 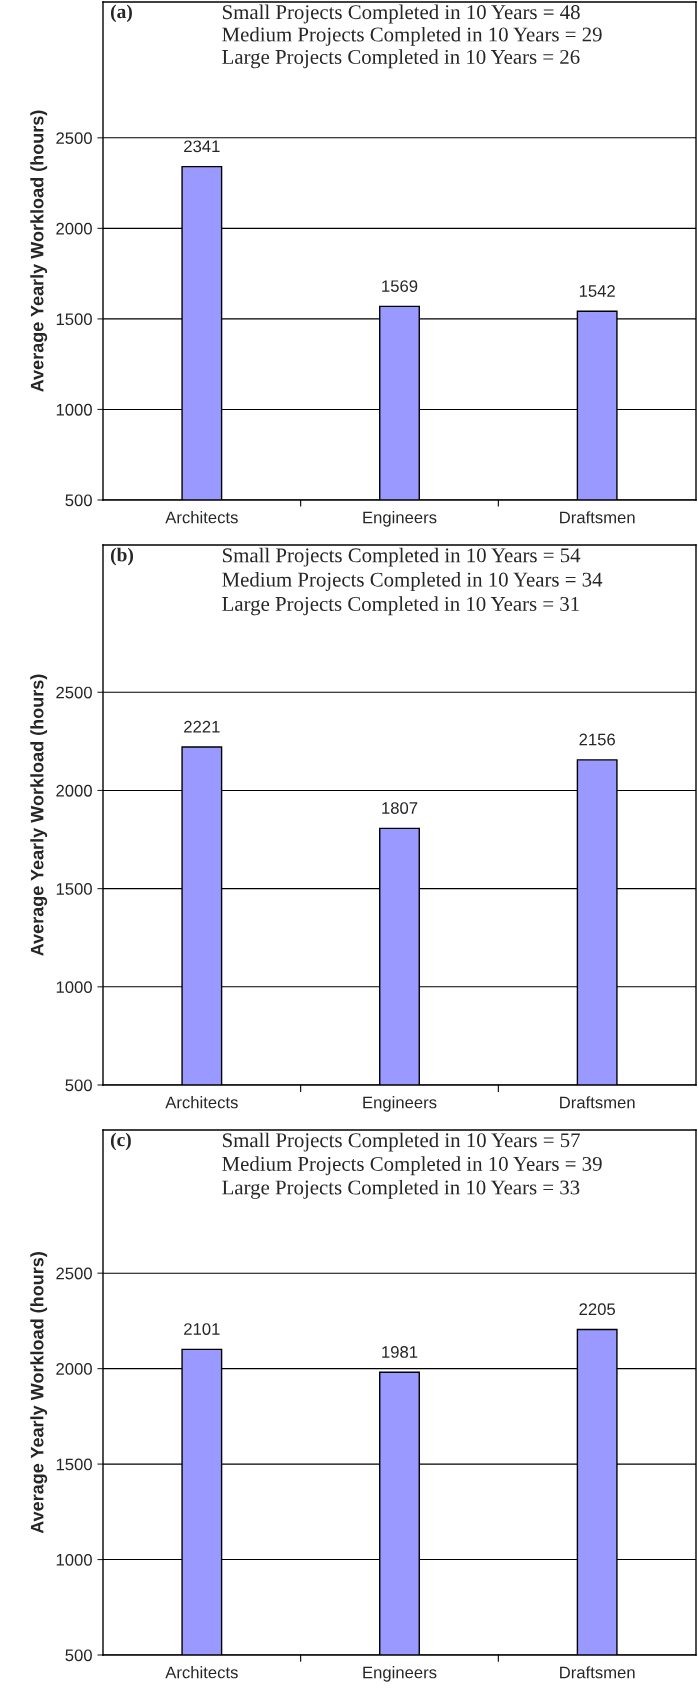 I want to click on data-label: 1807, so click(x=400, y=808).